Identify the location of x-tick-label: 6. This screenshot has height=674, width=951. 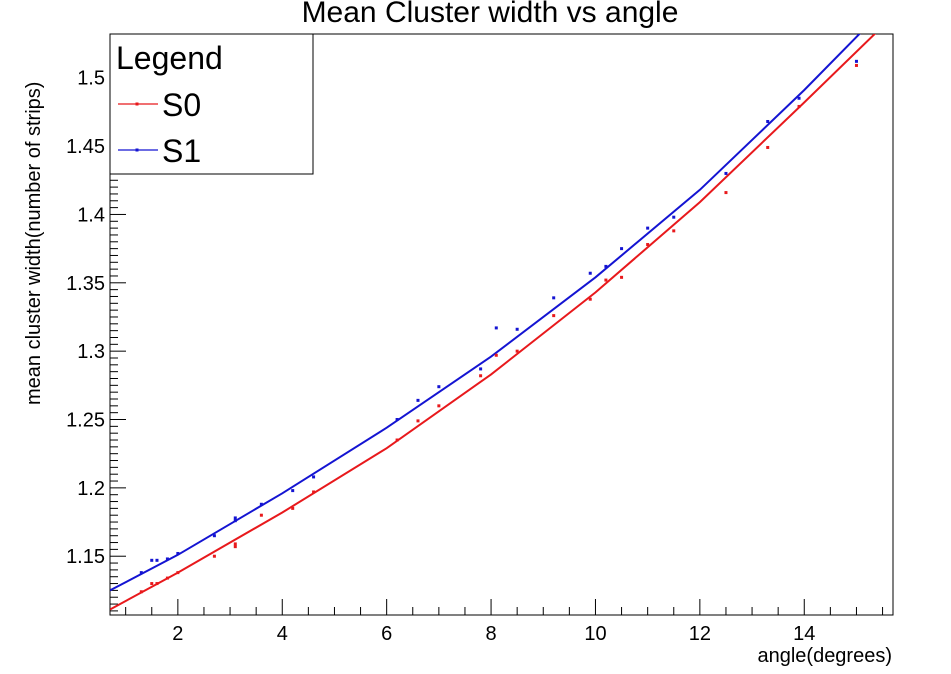
(386, 634).